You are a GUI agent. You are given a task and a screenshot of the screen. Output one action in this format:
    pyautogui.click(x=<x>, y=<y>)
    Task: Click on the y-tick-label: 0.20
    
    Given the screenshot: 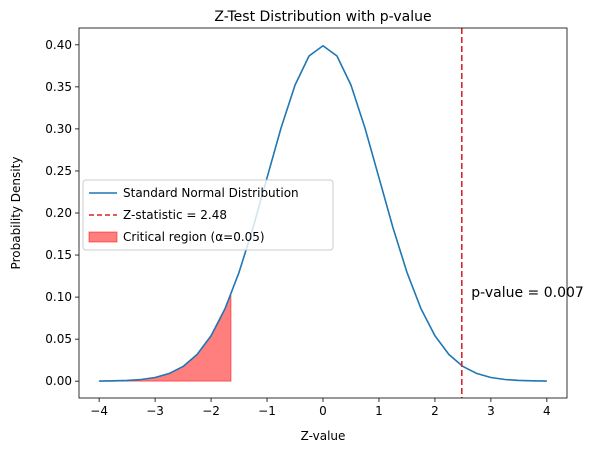 What is the action you would take?
    pyautogui.click(x=58, y=213)
    